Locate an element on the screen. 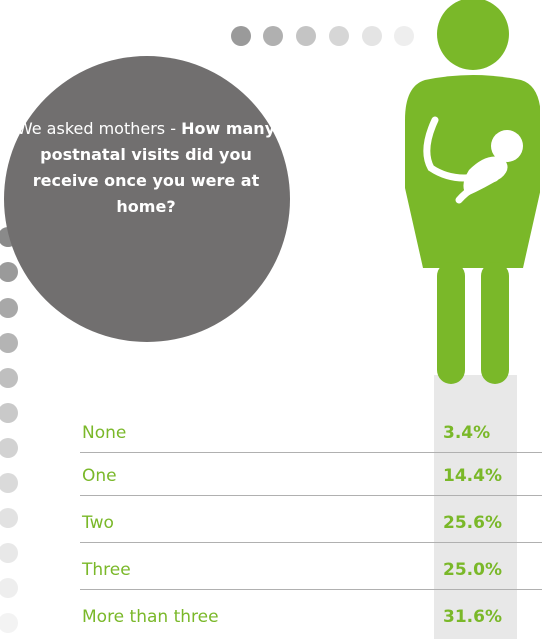 The image size is (542, 639). result-row-two: Two 25.6% is located at coordinates (311, 525).